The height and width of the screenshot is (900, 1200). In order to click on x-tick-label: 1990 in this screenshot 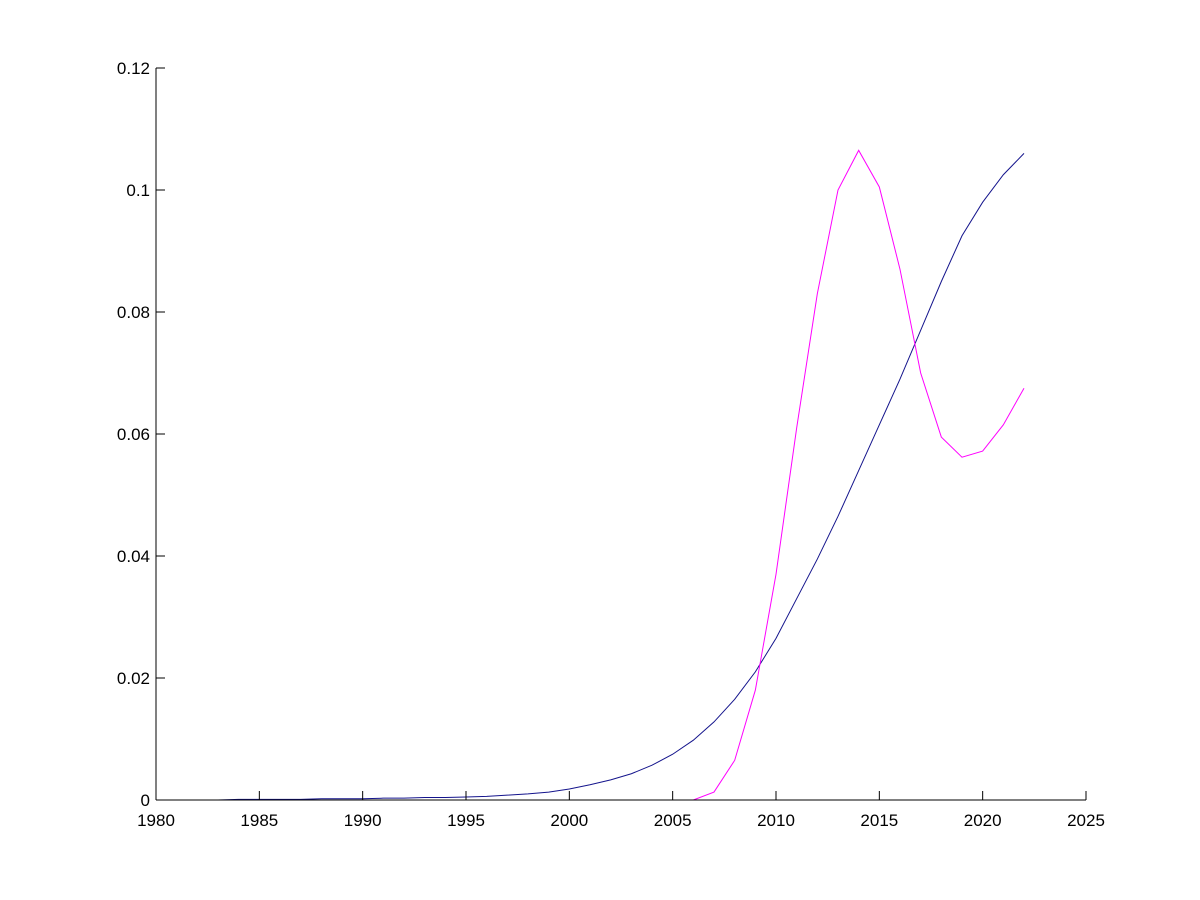, I will do `click(363, 820)`.